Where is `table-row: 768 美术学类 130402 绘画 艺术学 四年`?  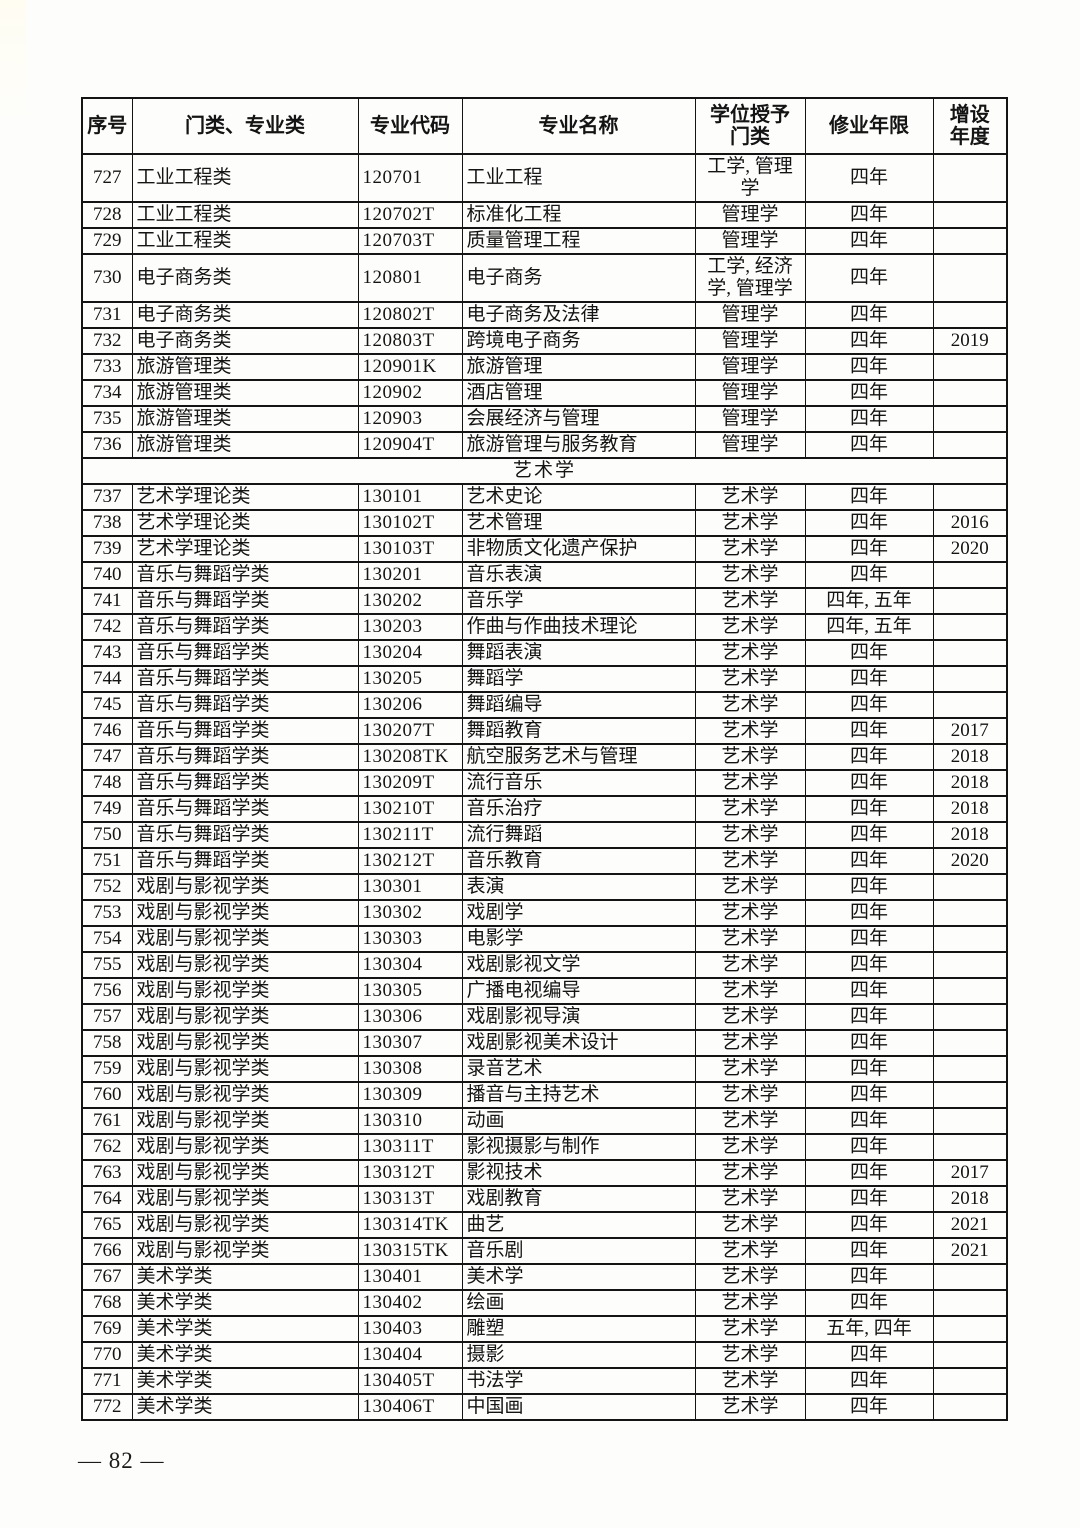 table-row: 768 美术学类 130402 绘画 艺术学 四年 is located at coordinates (544, 1303).